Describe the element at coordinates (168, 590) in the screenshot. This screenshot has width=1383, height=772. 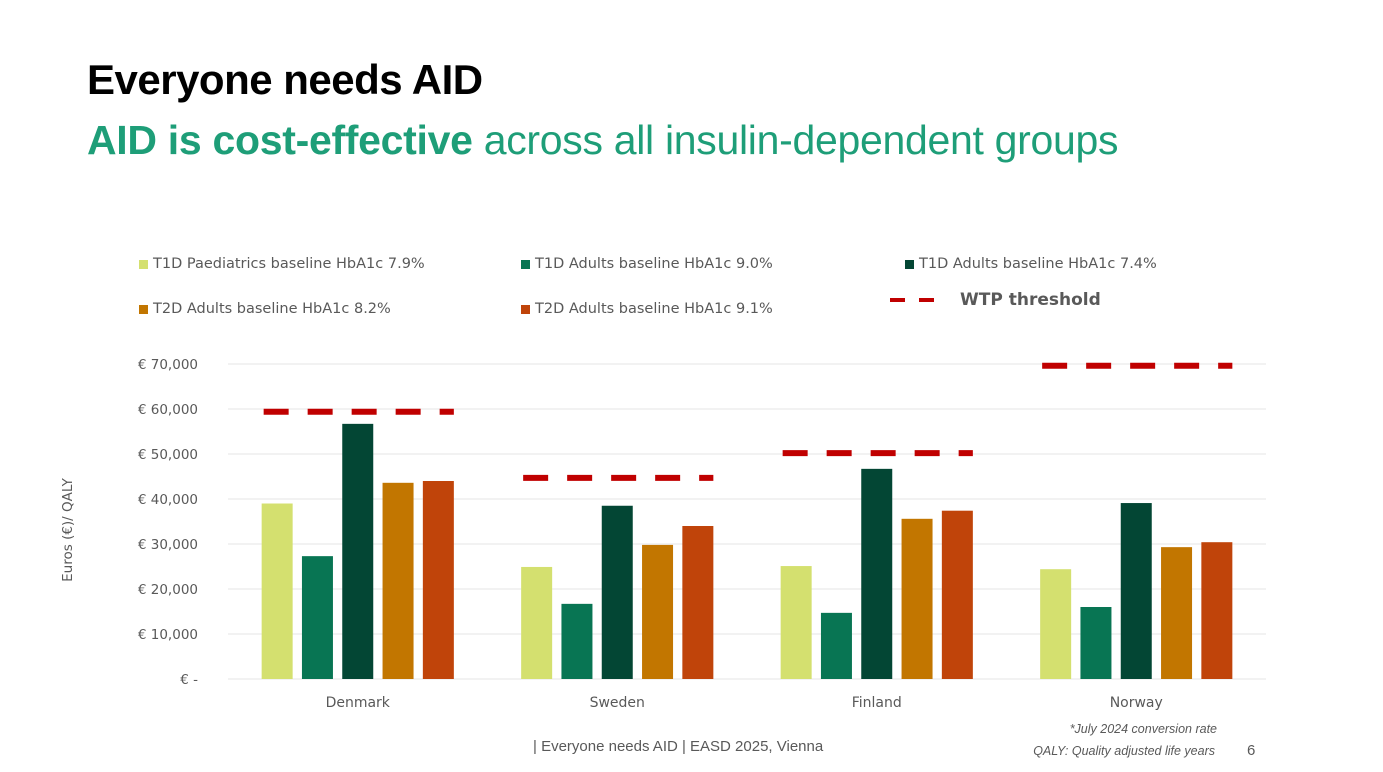
I see `y-tick-label: € 20,000` at that location.